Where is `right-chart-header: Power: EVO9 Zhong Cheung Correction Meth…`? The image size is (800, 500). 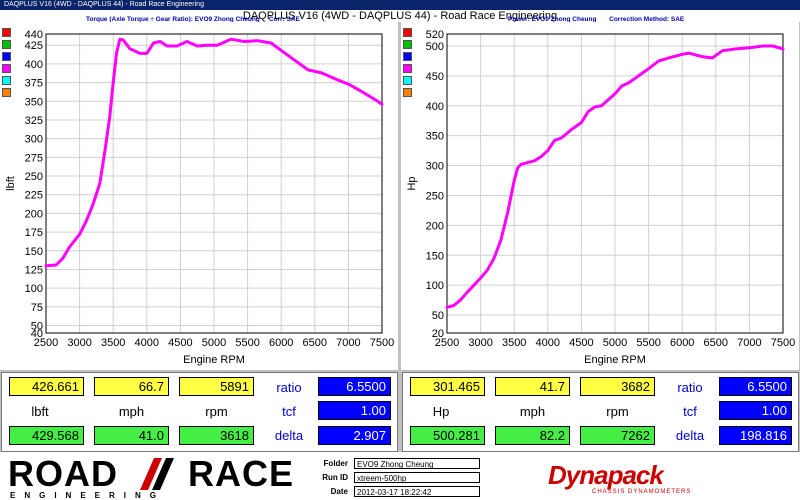 right-chart-header: Power: EVO9 Zhong Cheung Correction Meth… is located at coordinates (596, 19).